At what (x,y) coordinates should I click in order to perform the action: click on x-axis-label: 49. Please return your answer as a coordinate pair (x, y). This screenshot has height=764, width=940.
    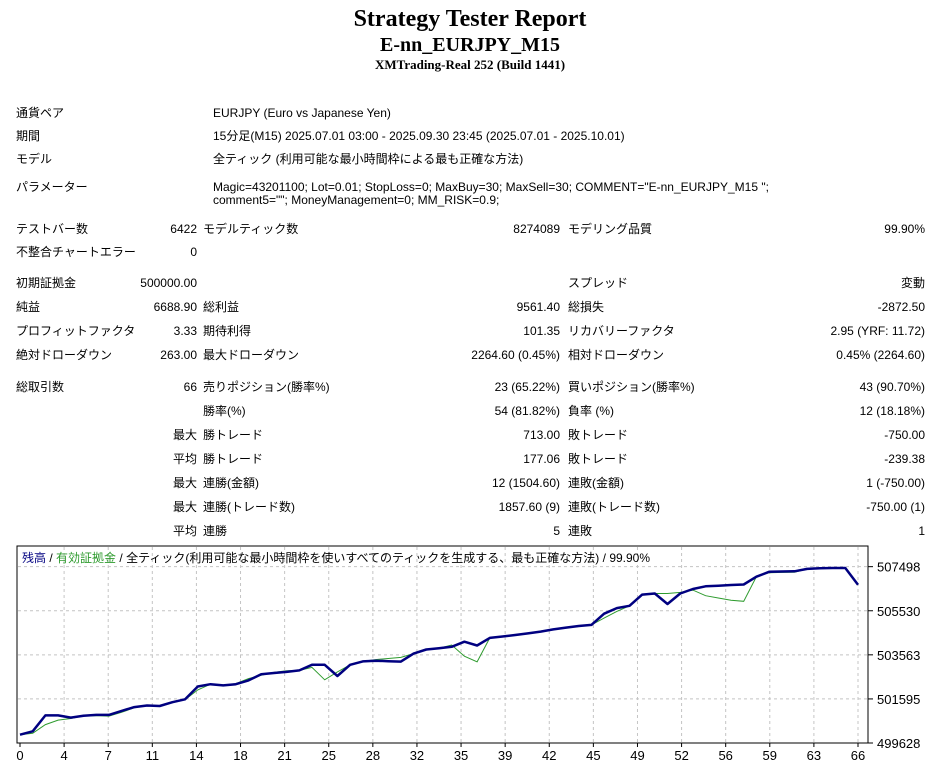
    Looking at the image, I should click on (637, 755).